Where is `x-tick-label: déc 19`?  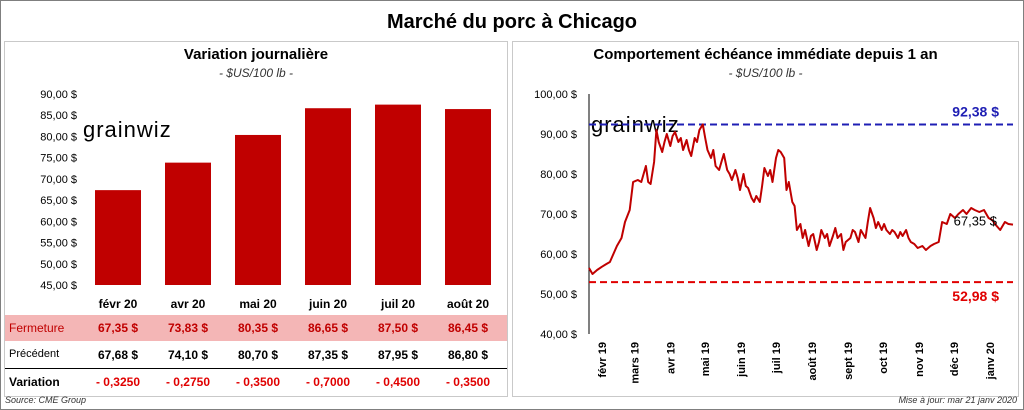 x-tick-label: déc 19 is located at coordinates (955, 359).